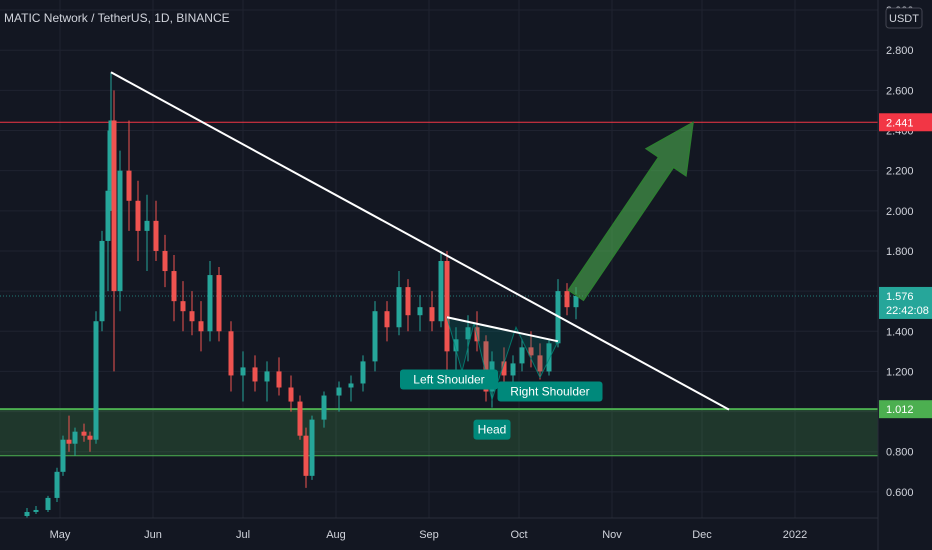 The image size is (932, 550). Describe the element at coordinates (900, 332) in the screenshot. I see `y-tick-label: 1.400` at that location.